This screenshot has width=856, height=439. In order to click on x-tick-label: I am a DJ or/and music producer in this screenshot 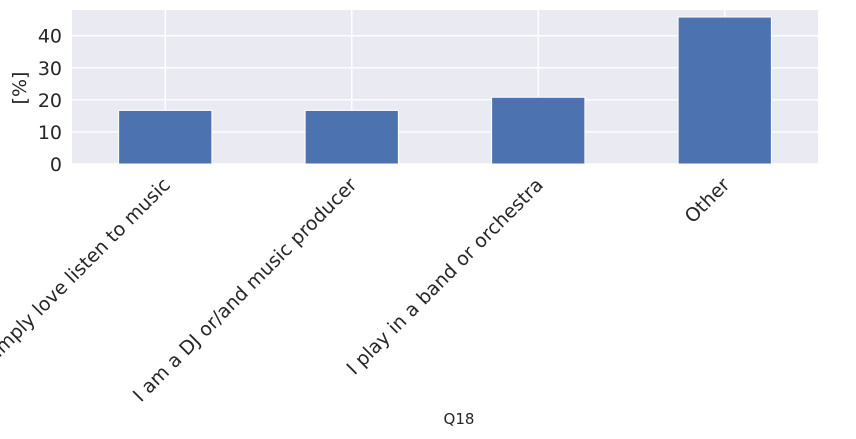, I will do `click(245, 290)`.